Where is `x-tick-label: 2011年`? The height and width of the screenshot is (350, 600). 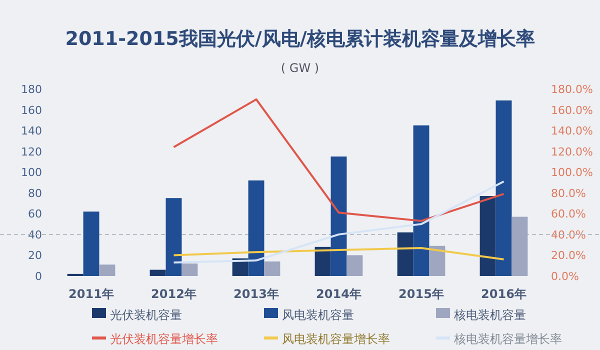 x-tick-label: 2011年 is located at coordinates (91, 294).